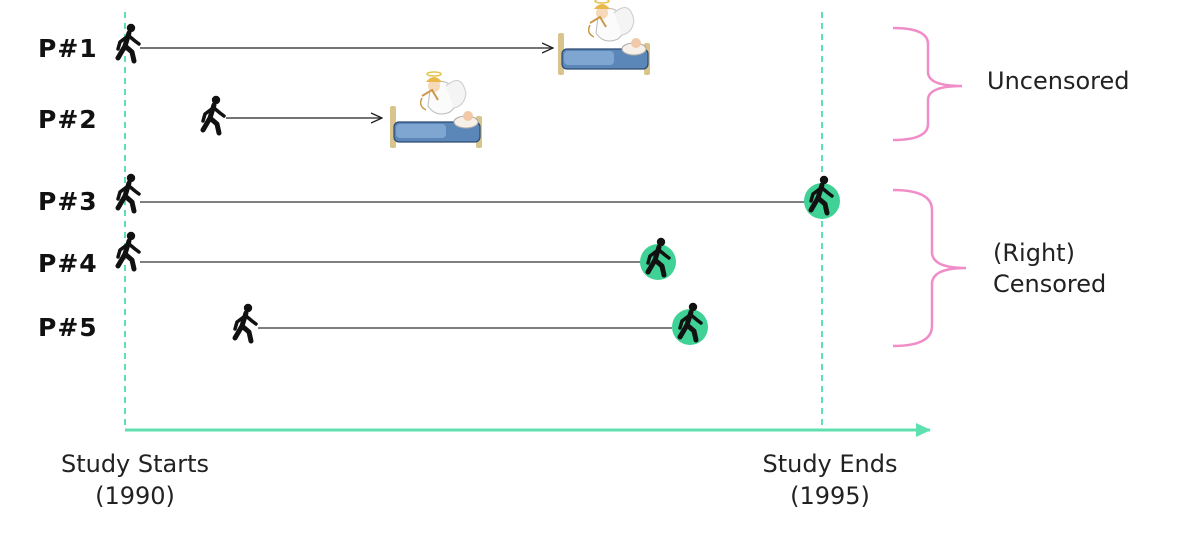 This screenshot has width=1184, height=542. Describe the element at coordinates (397, 256) in the screenshot. I see `participant-4-timeline` at that location.